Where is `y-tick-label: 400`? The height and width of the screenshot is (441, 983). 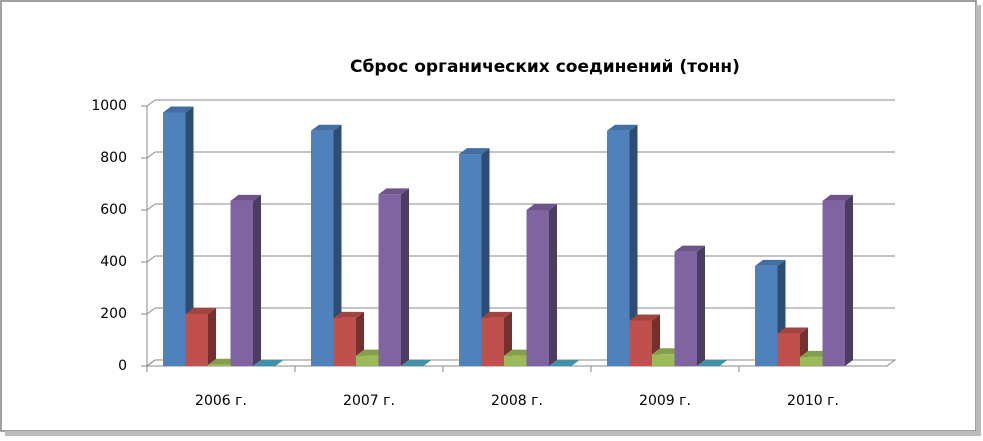 y-tick-label: 400 is located at coordinates (113, 262).